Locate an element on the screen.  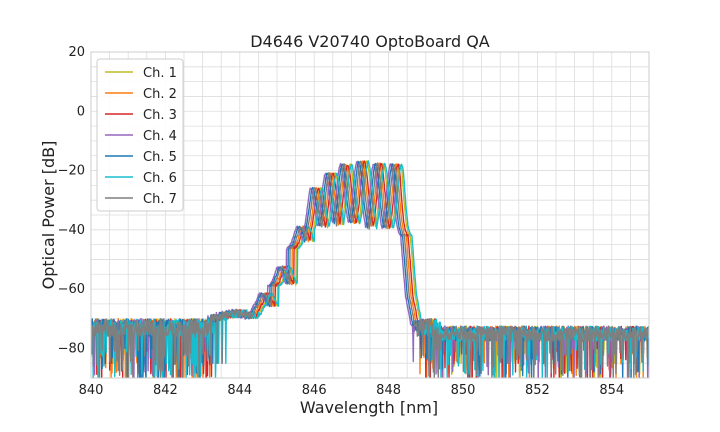
legend-label: Ch. 5 is located at coordinates (160, 157).